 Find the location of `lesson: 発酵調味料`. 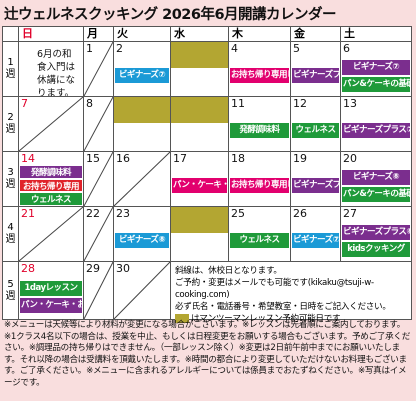

lesson: 発酵調味料 is located at coordinates (259, 130).